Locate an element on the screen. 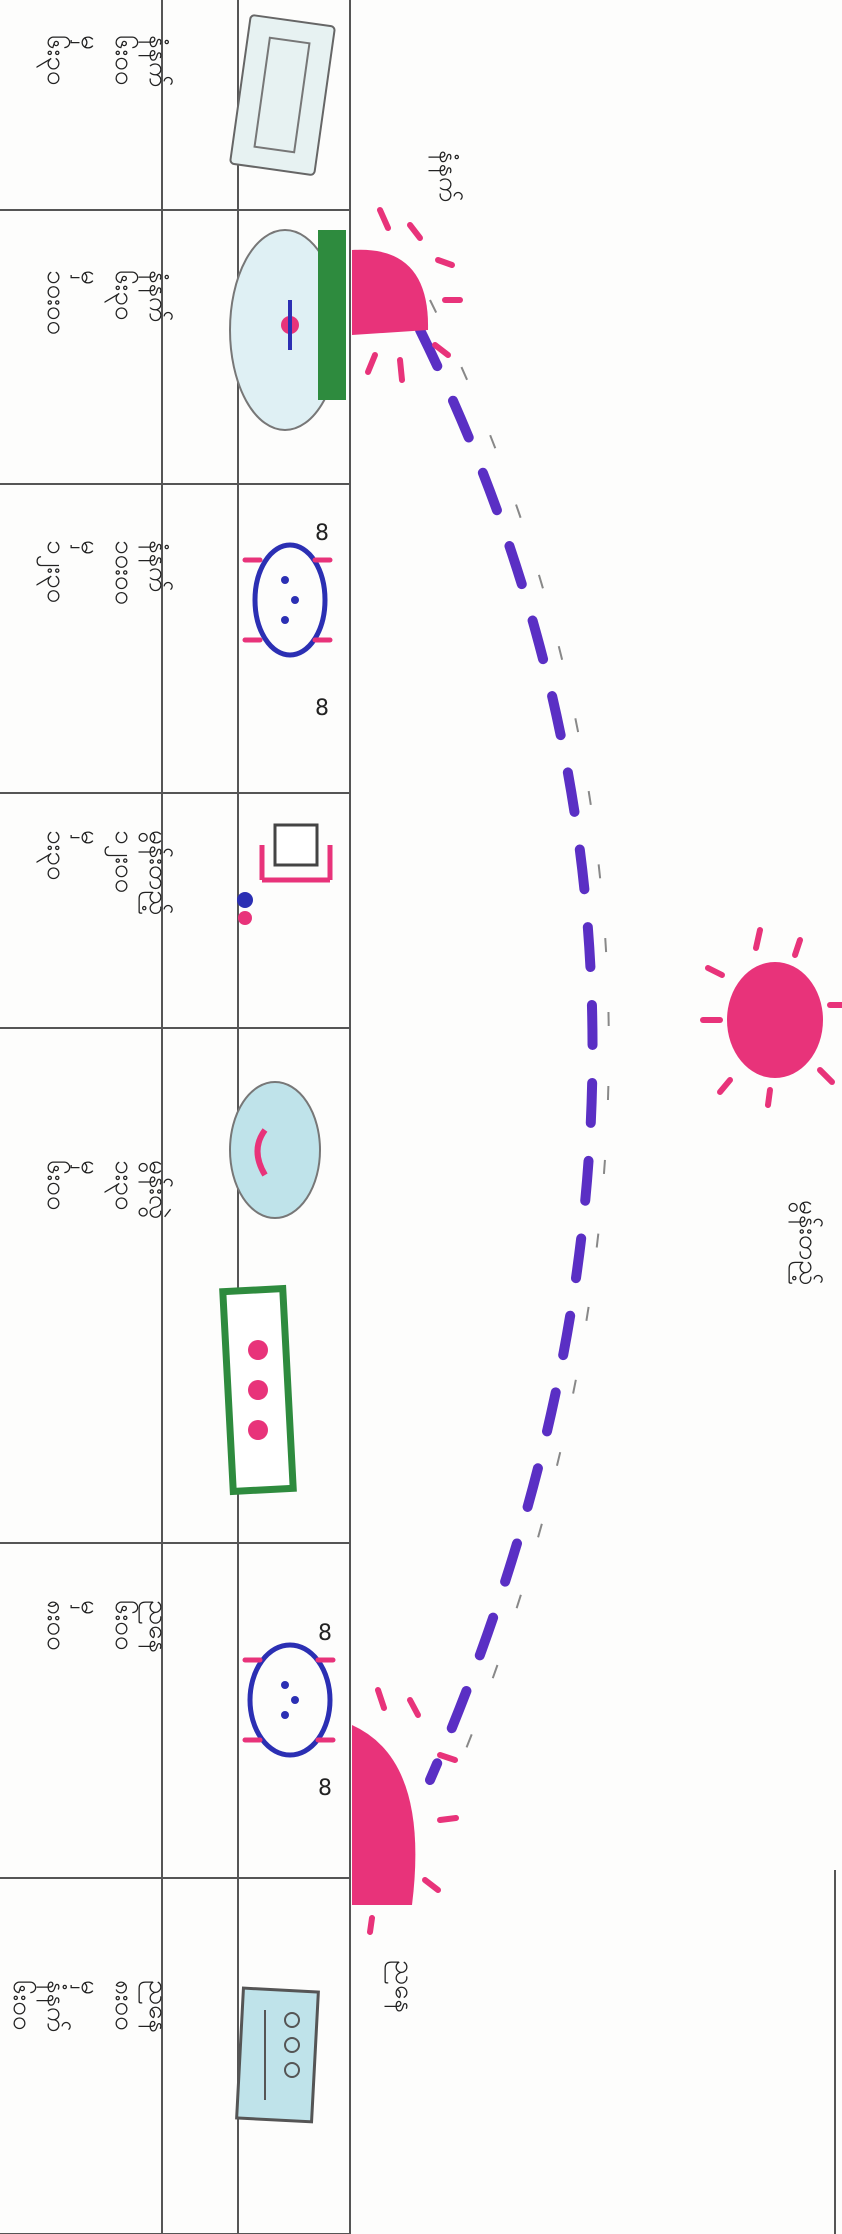 The height and width of the screenshot is (2234, 842). glass-of-water-picture is located at coordinates (282, 95).